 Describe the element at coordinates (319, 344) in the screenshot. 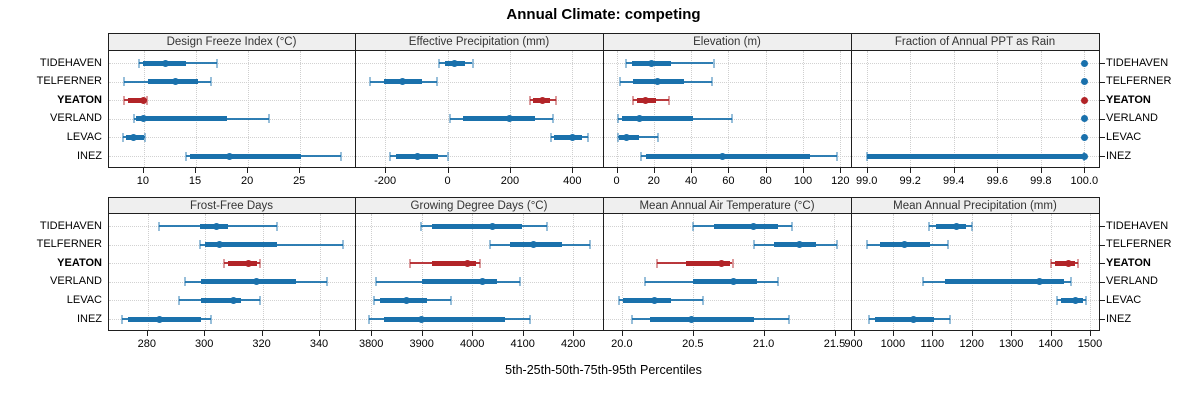

I see `x-axis-tick-label: 340` at that location.